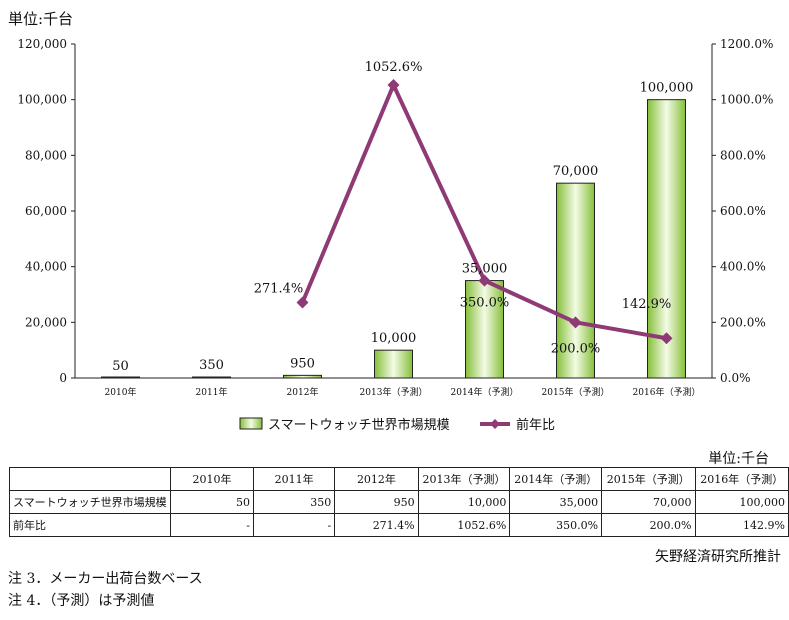 Image resolution: width=789 pixels, height=620 pixels. What do you see at coordinates (46, 155) in the screenshot?
I see `y-left-tick-label: 80,000` at bounding box center [46, 155].